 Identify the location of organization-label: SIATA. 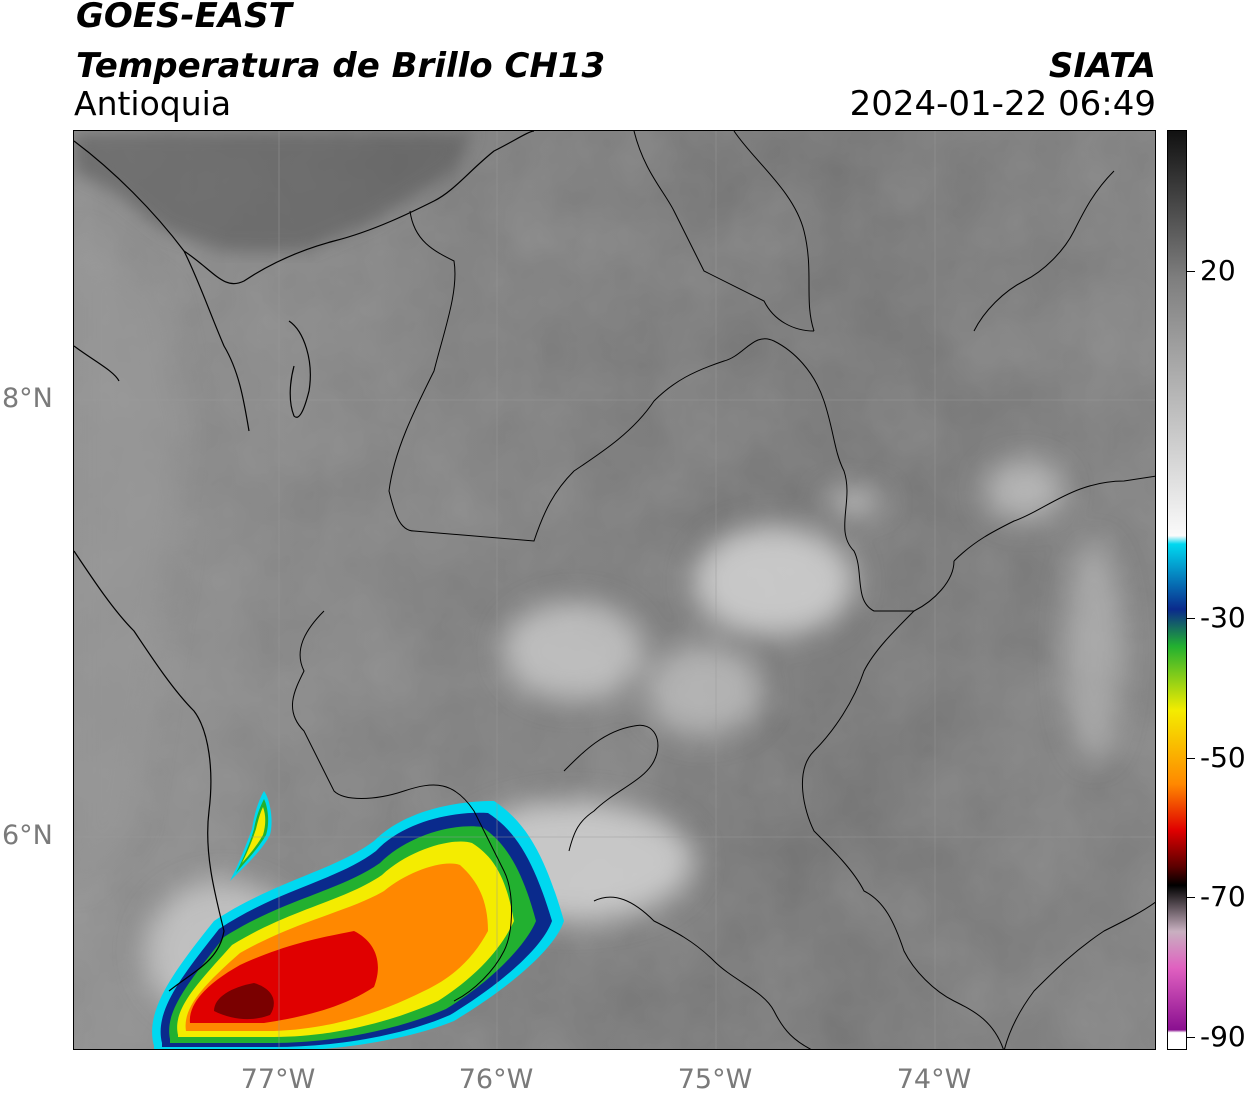
(1102, 66).